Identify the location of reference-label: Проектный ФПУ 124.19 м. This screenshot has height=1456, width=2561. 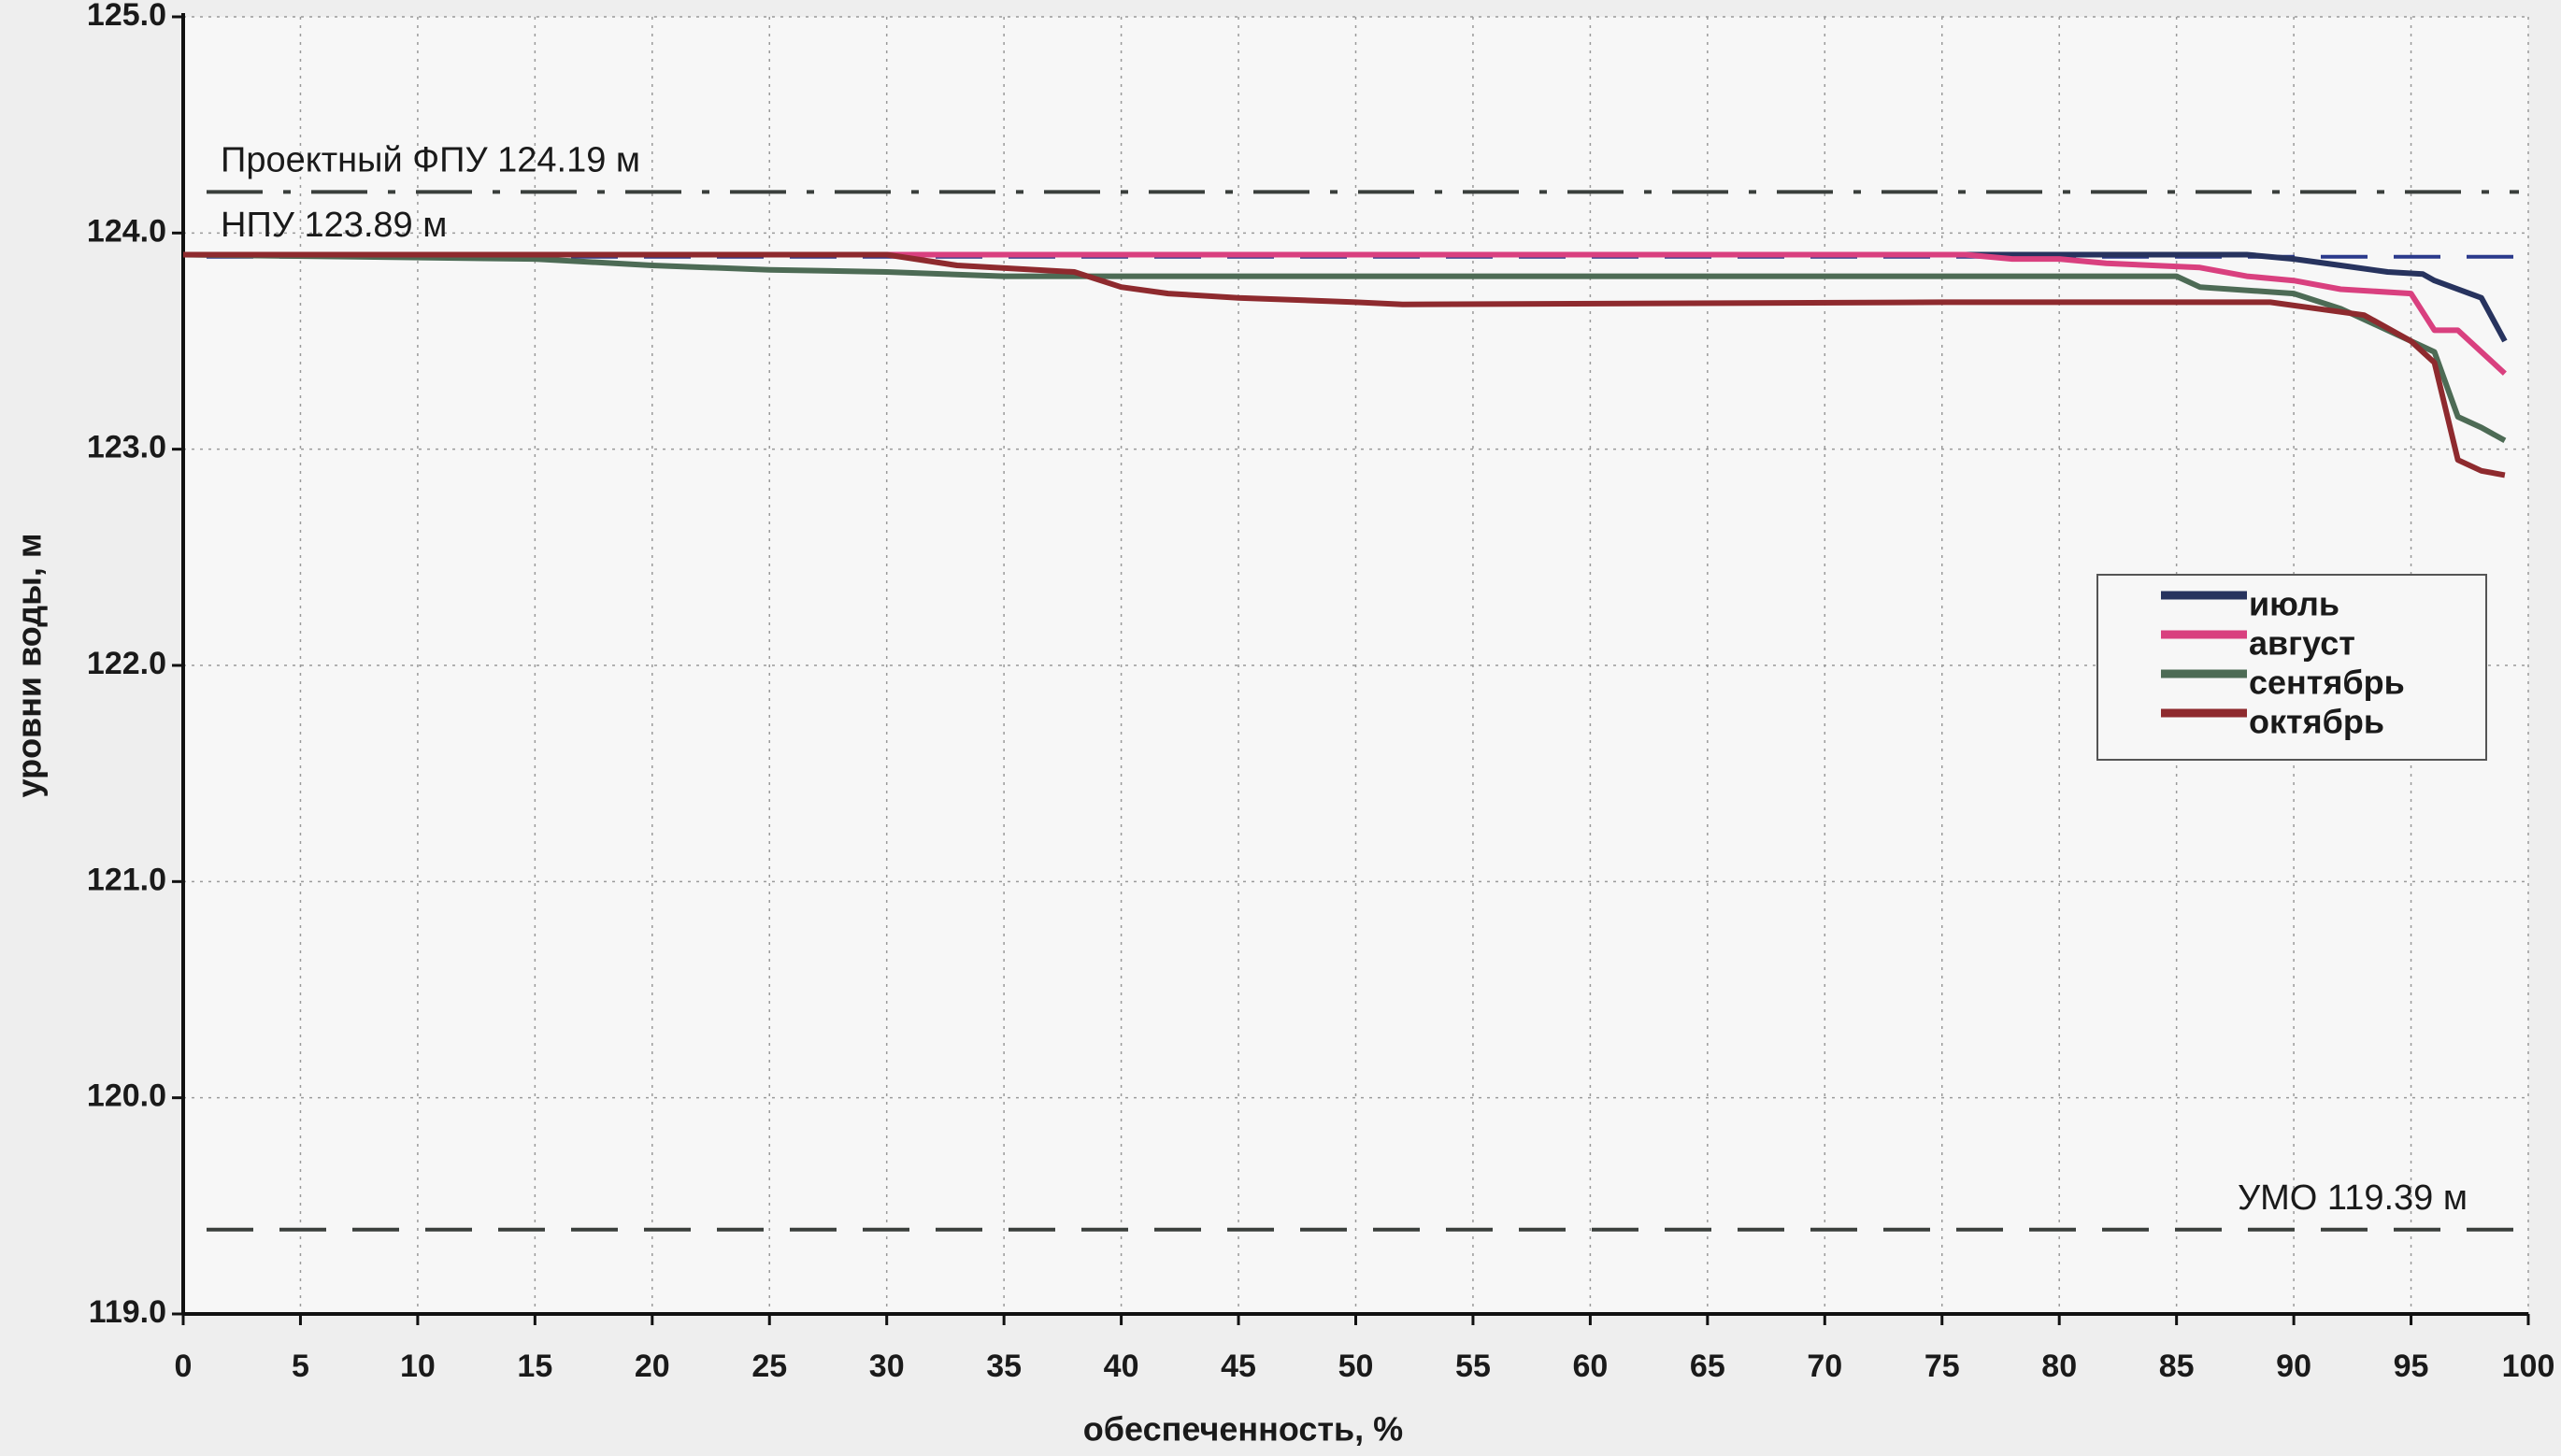
(430, 159).